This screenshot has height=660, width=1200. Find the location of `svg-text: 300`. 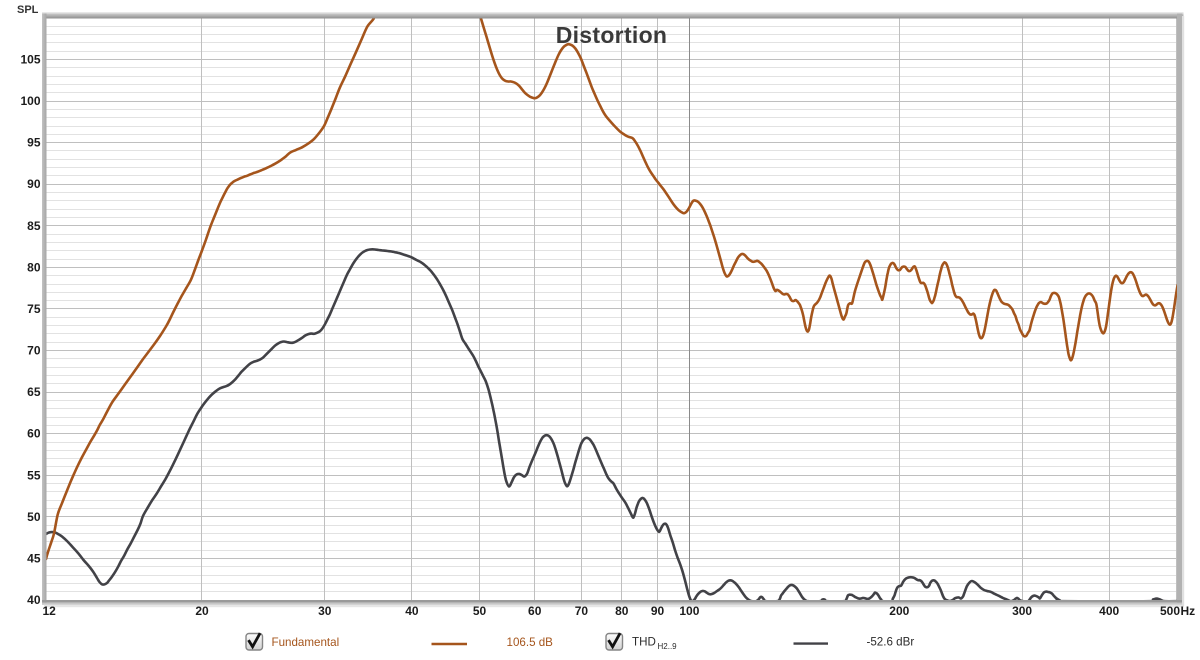

svg-text: 300 is located at coordinates (1022, 611).